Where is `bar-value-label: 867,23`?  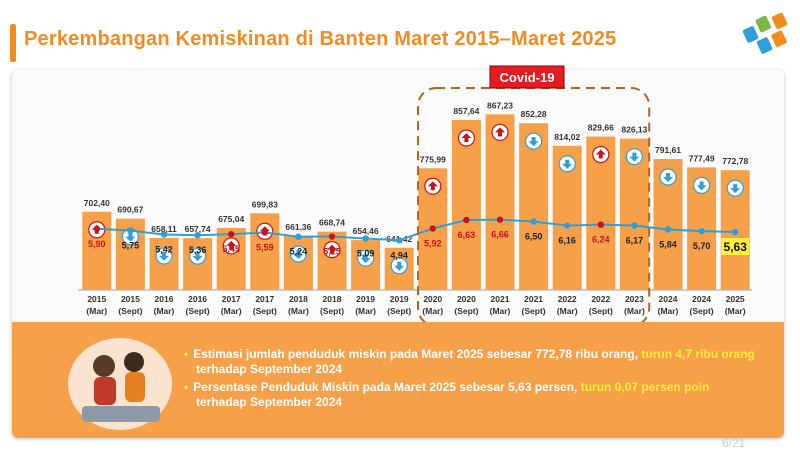 bar-value-label: 867,23 is located at coordinates (500, 105).